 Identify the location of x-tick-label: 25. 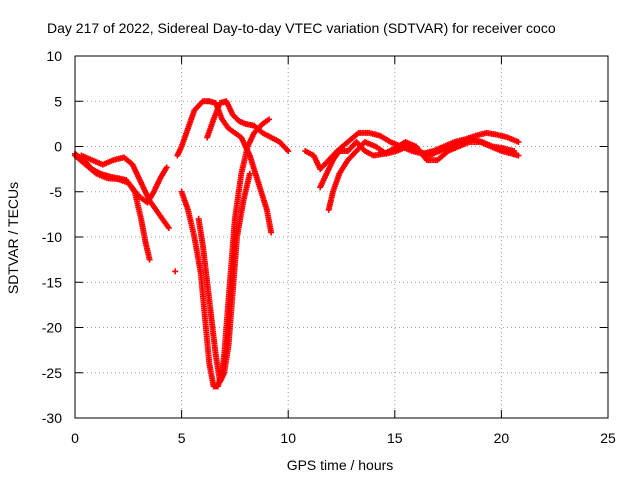
(608, 438).